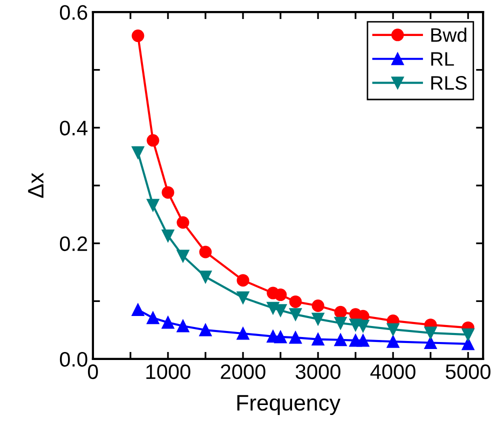 This screenshot has height=447, width=497. What do you see at coordinates (74, 359) in the screenshot?
I see `y-tick-label: 0.0` at bounding box center [74, 359].